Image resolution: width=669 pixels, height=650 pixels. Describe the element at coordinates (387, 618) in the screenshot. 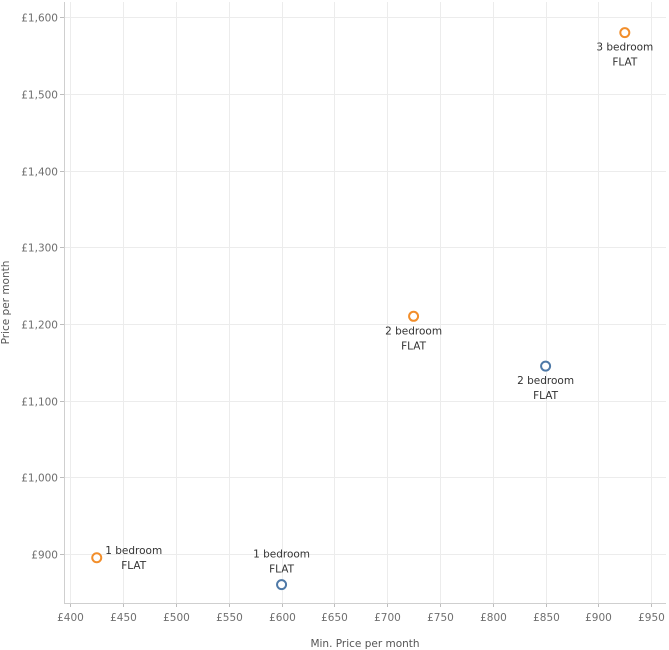

I see `x-tick-label: £700` at that location.